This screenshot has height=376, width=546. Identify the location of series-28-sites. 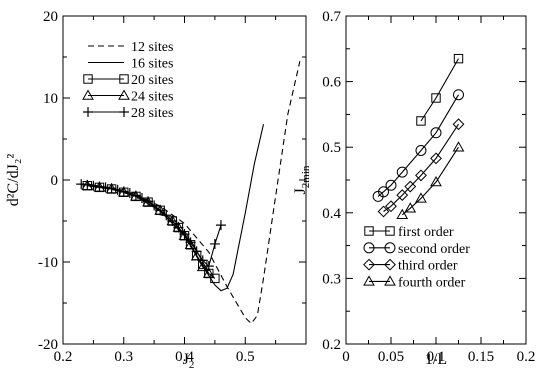
(151, 225).